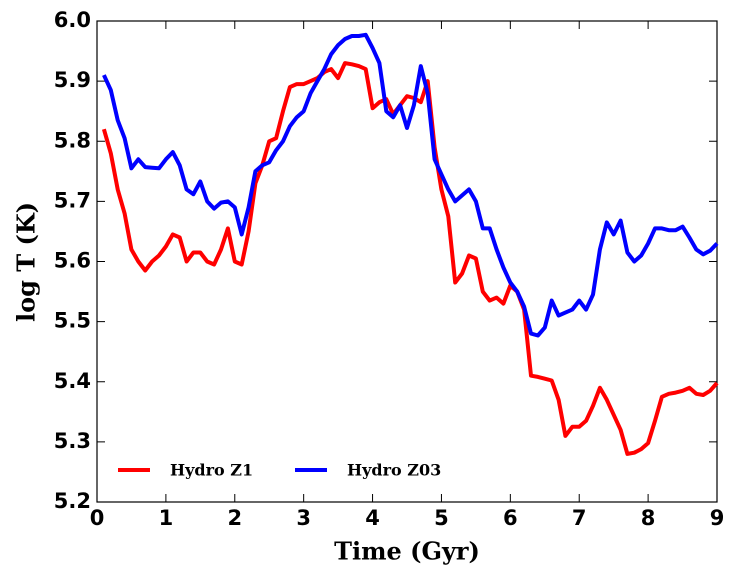 This screenshot has width=735, height=580. I want to click on x-tick-label: 7, so click(579, 518).